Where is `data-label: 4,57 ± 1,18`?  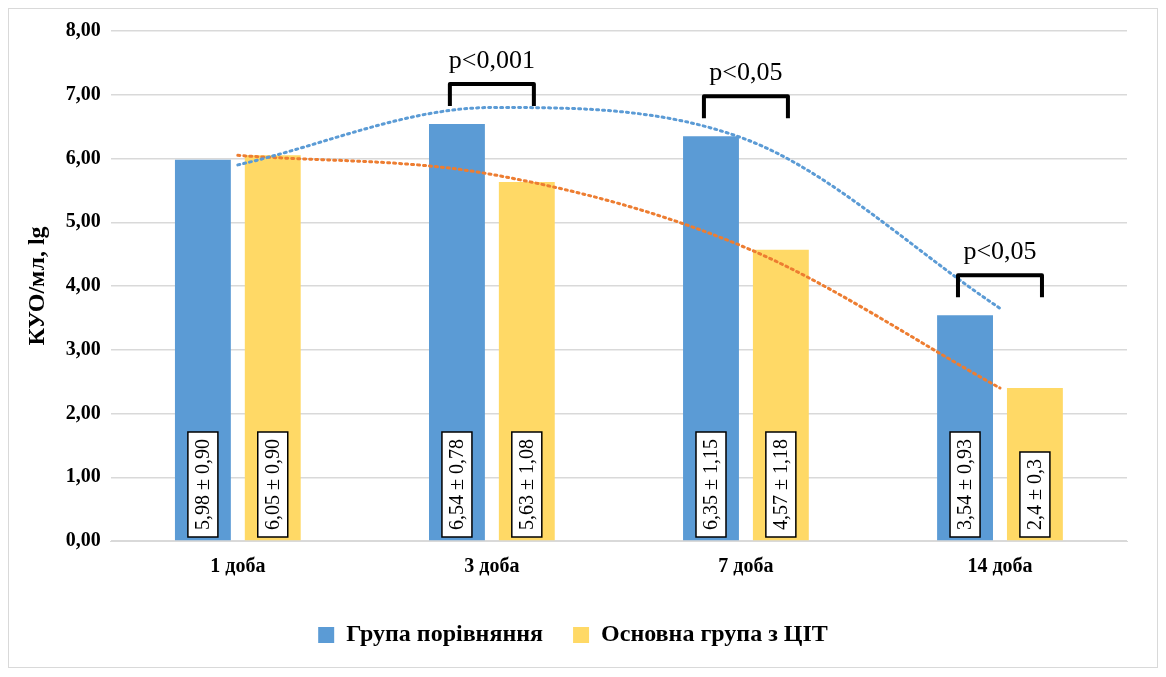 data-label: 4,57 ± 1,18 is located at coordinates (780, 484).